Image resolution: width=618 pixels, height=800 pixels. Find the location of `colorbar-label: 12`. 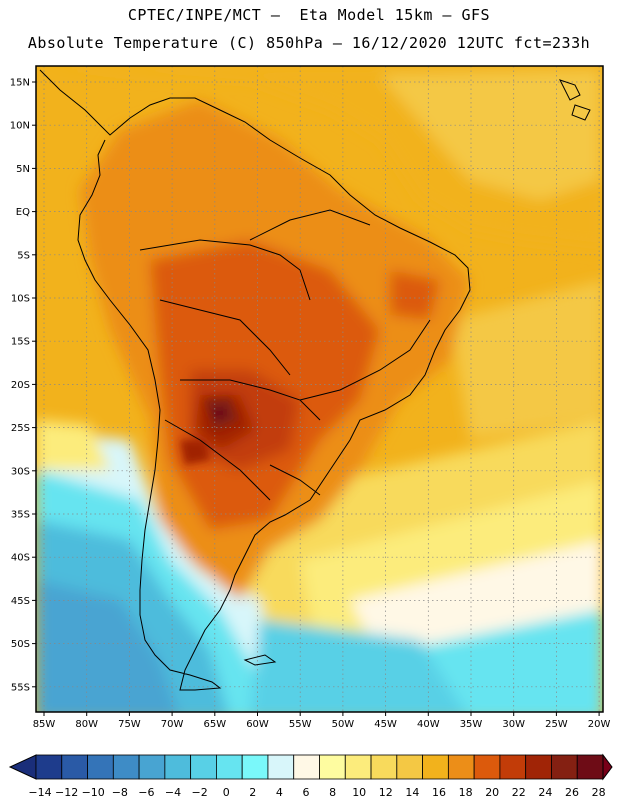

colorbar-label: 12 is located at coordinates (386, 792).